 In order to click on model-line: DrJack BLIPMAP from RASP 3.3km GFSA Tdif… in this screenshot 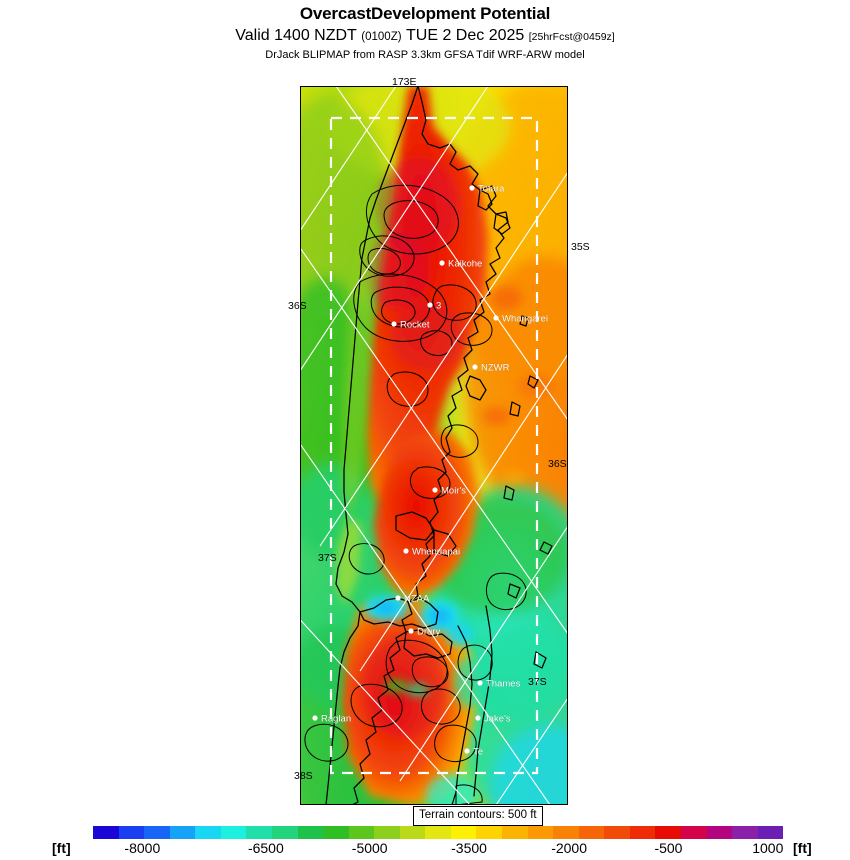, I will do `click(425, 55)`.